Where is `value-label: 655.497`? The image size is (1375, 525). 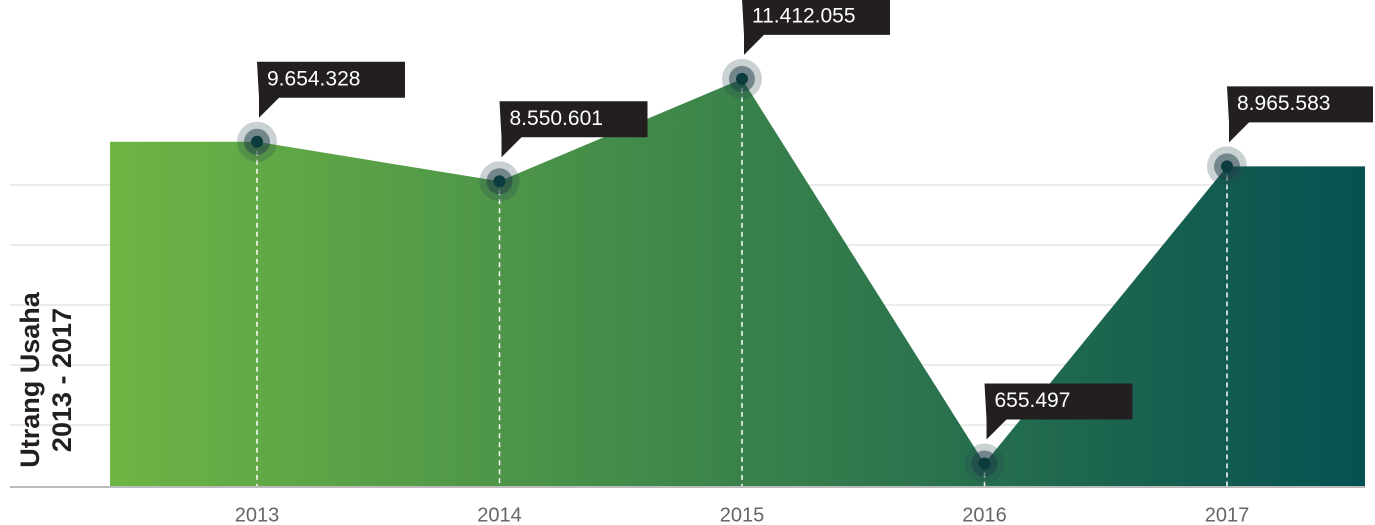 value-label: 655.497 is located at coordinates (1033, 400).